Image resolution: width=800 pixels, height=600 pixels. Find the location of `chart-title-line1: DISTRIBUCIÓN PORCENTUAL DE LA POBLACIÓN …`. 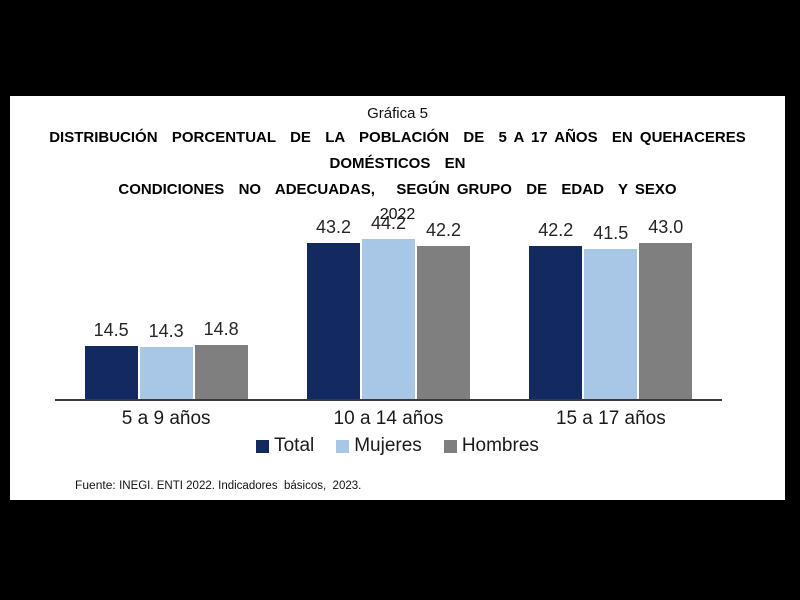

chart-title-line1: DISTRIBUCIÓN PORCENTUAL DE LA POBLACIÓN … is located at coordinates (405, 150).